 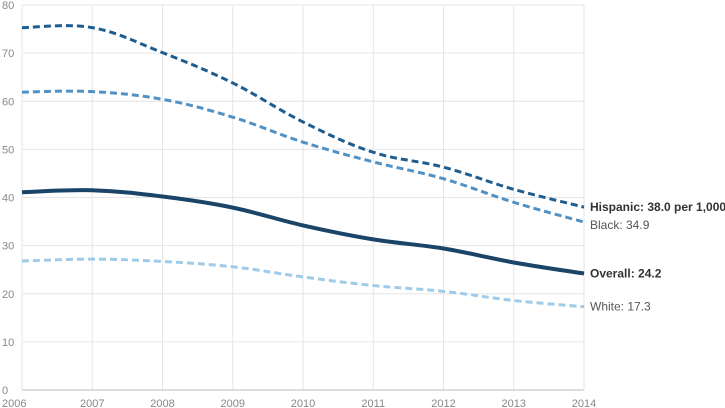 What do you see at coordinates (584, 403) in the screenshot?
I see `x-tick-label: 2014` at bounding box center [584, 403].